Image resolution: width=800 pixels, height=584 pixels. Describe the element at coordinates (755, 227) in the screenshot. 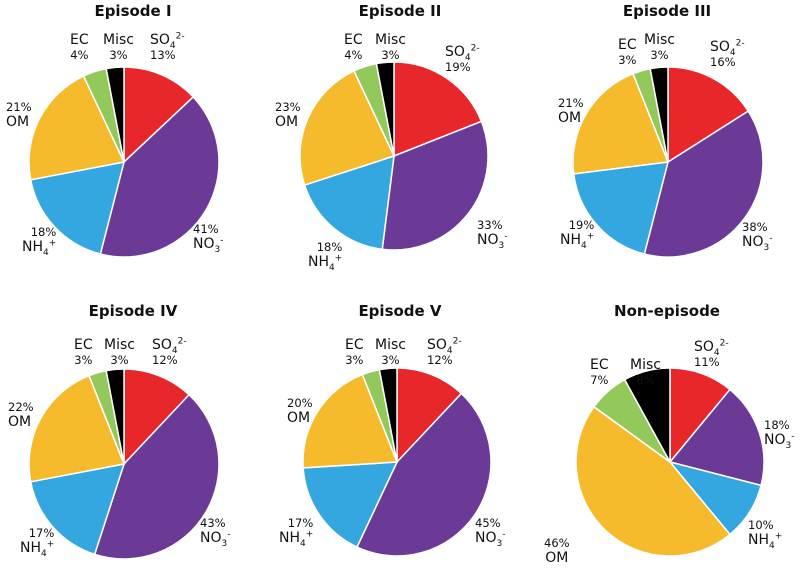

I see `slice-percent: 38%` at that location.